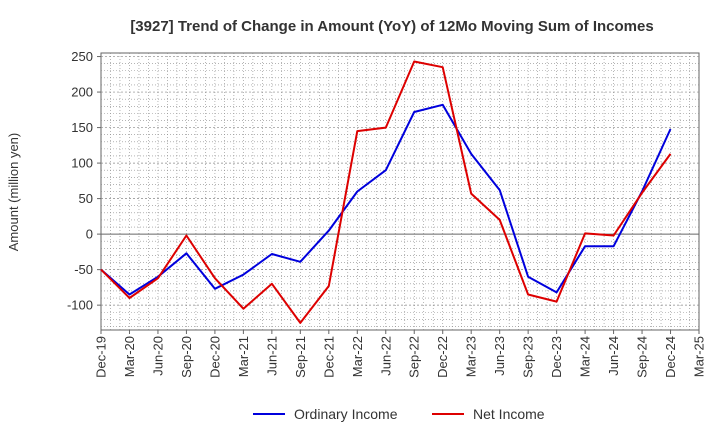  I want to click on x-tick-label: Jun-23, so click(499, 356).